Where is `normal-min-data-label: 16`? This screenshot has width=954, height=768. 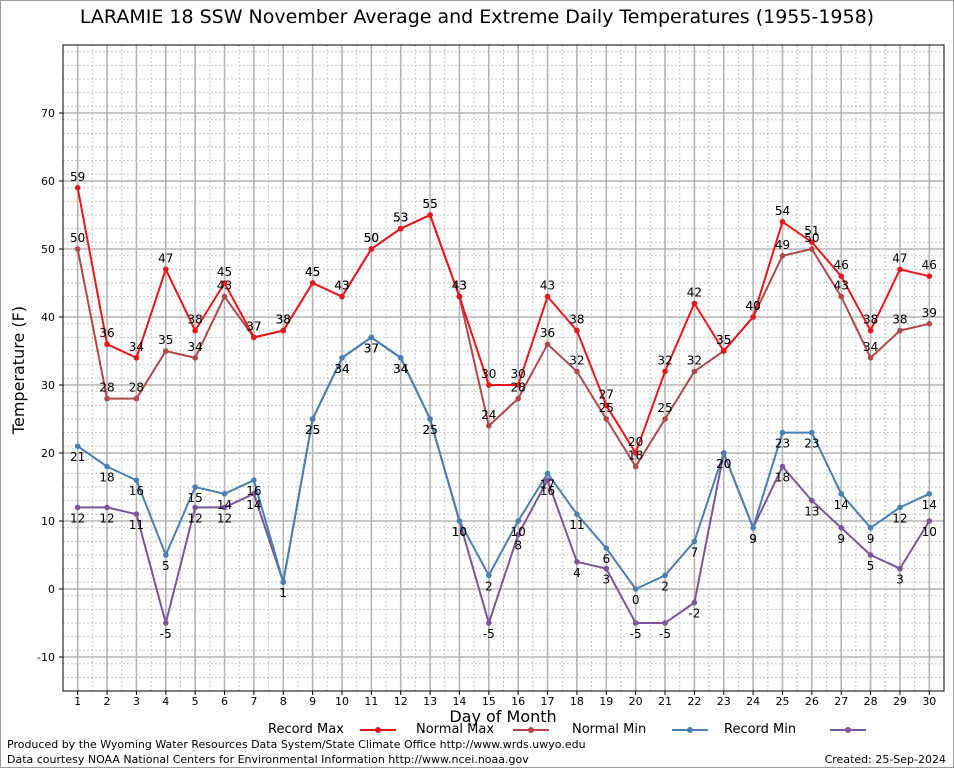
normal-min-data-label: 16 is located at coordinates (136, 491).